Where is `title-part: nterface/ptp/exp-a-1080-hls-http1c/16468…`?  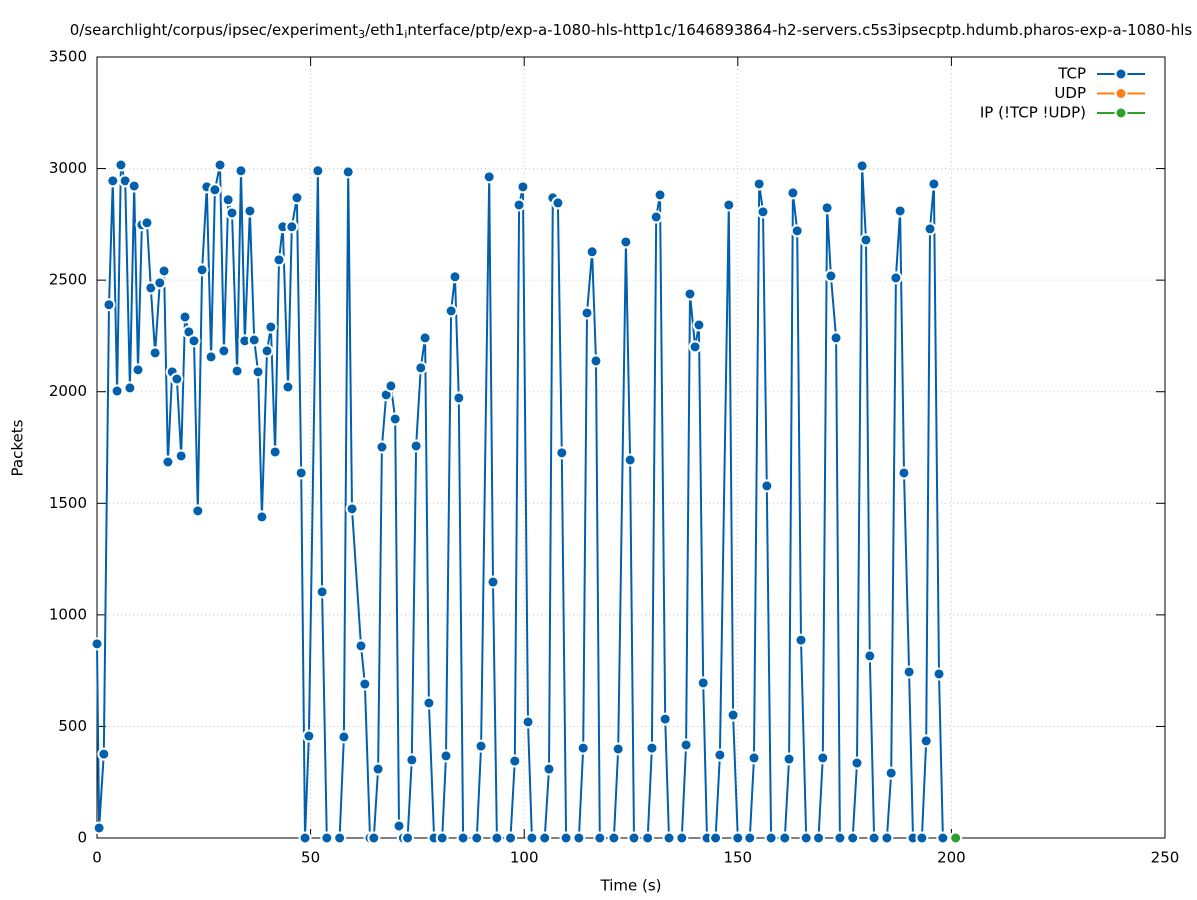
title-part: nterface/ptp/exp-a-1080-hls-http1c/16468… is located at coordinates (799, 30).